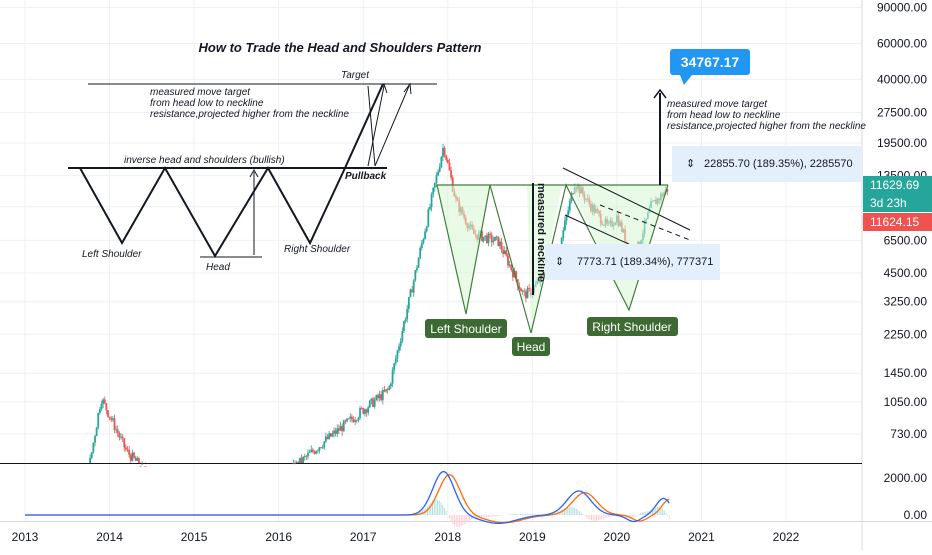 This screenshot has height=555, width=932. I want to click on measure-upper-box, so click(767, 164).